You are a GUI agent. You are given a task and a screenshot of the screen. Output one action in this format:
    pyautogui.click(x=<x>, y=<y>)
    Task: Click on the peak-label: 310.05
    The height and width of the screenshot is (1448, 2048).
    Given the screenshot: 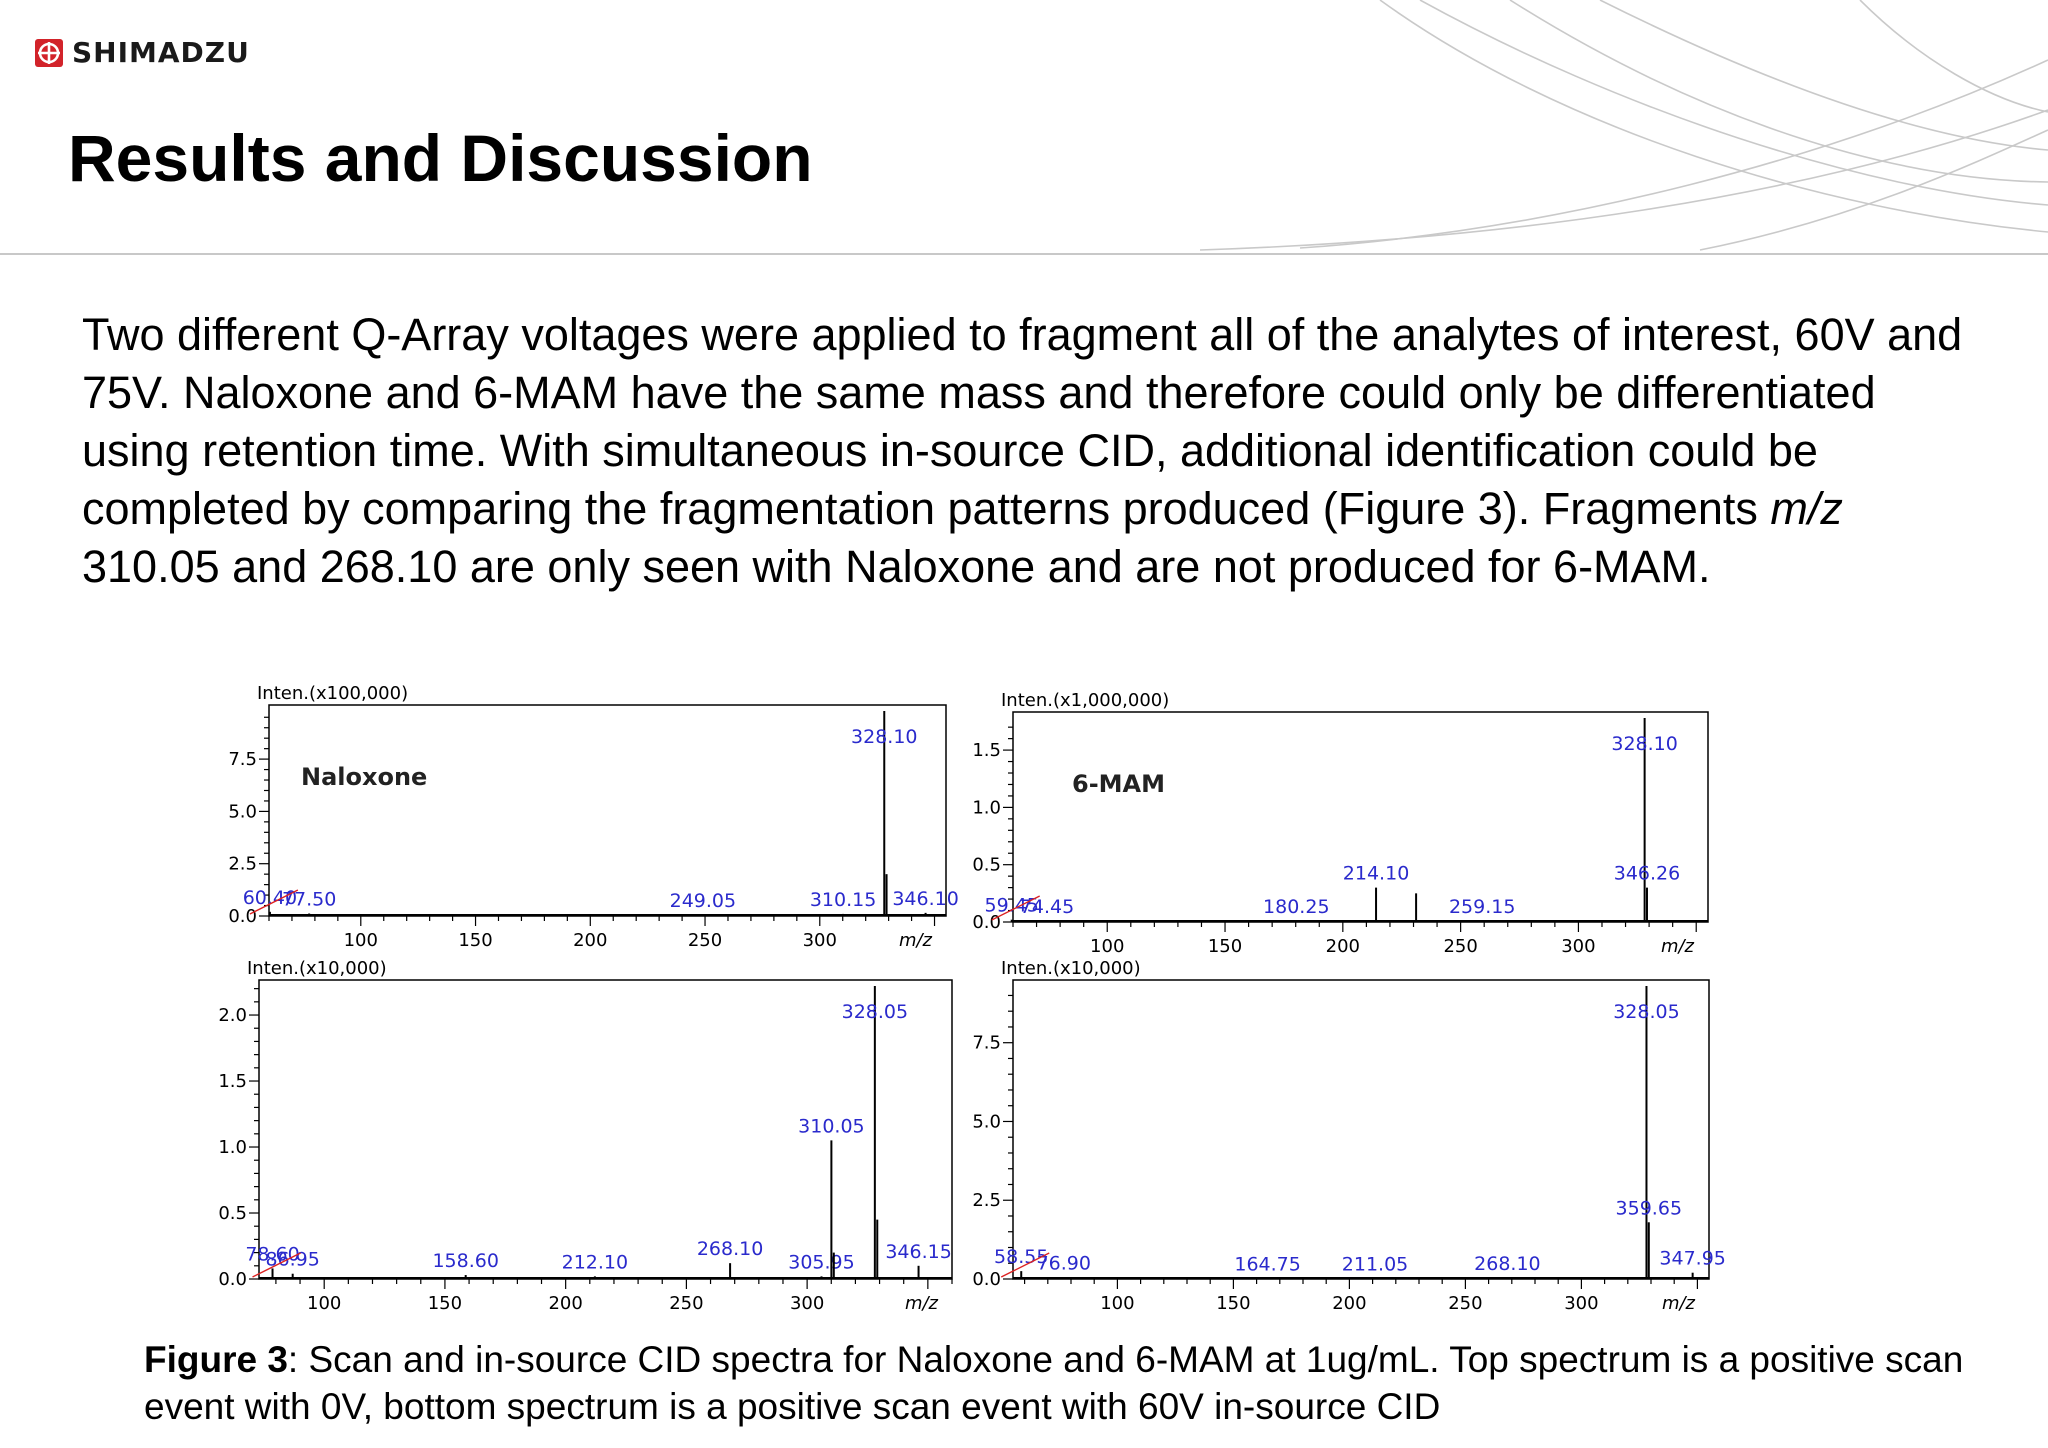 What is the action you would take?
    pyautogui.click(x=831, y=1126)
    